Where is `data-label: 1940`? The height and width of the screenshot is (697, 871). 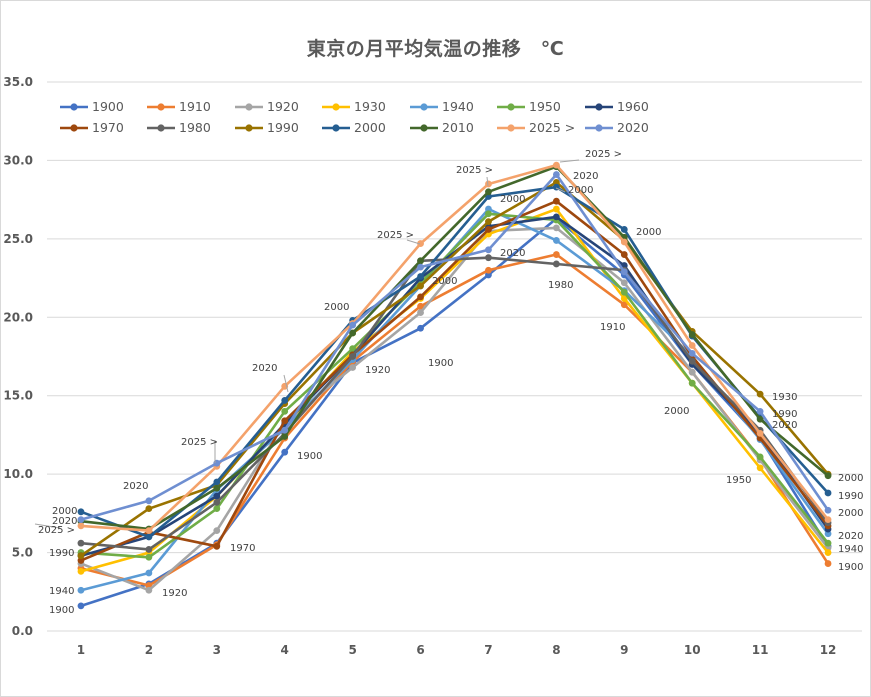
data-label: 1940 is located at coordinates (61, 591).